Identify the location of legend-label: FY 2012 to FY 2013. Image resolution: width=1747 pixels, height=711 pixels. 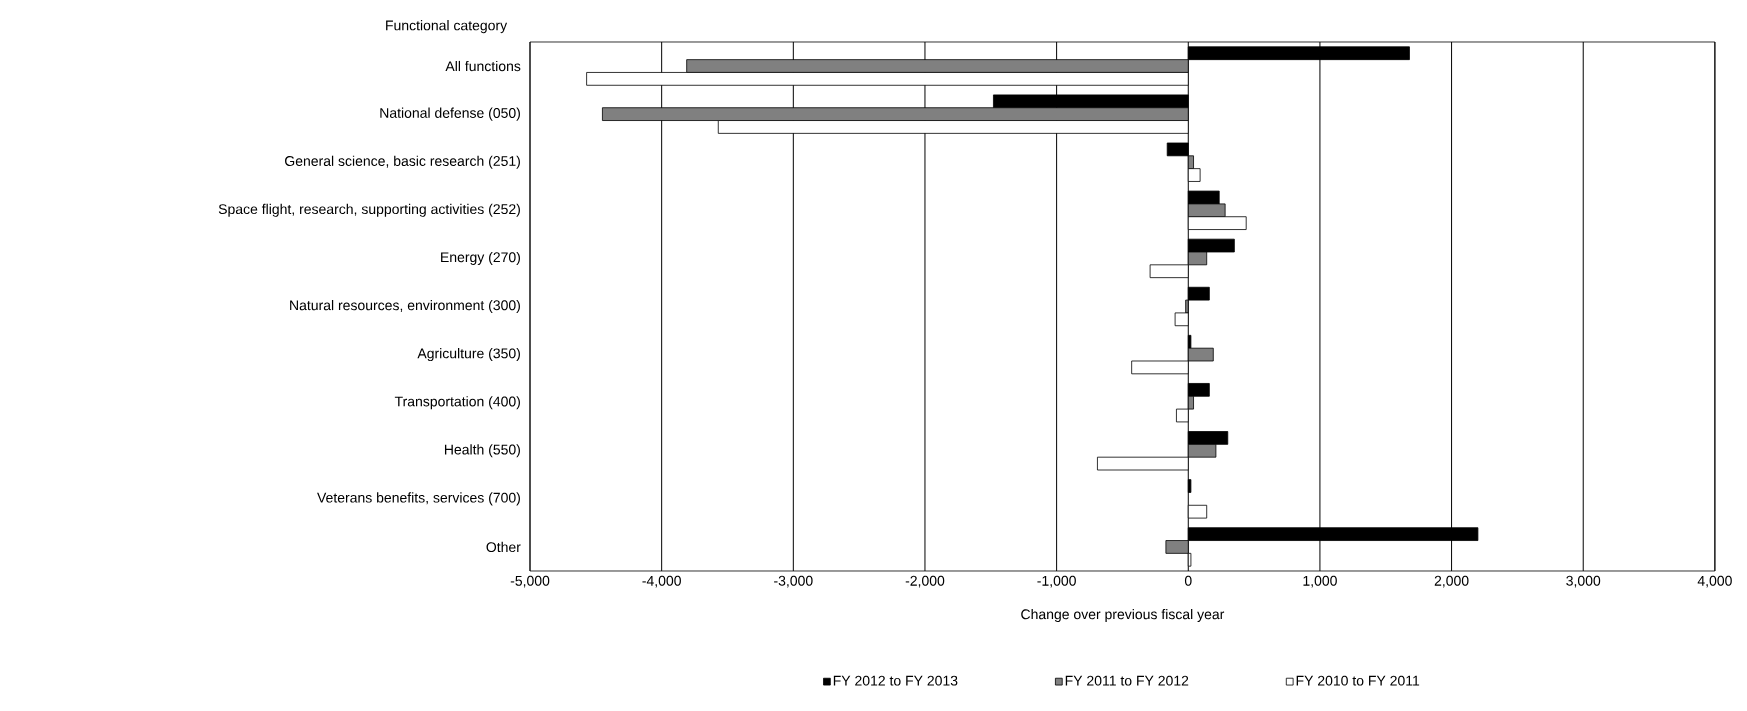
(895, 680).